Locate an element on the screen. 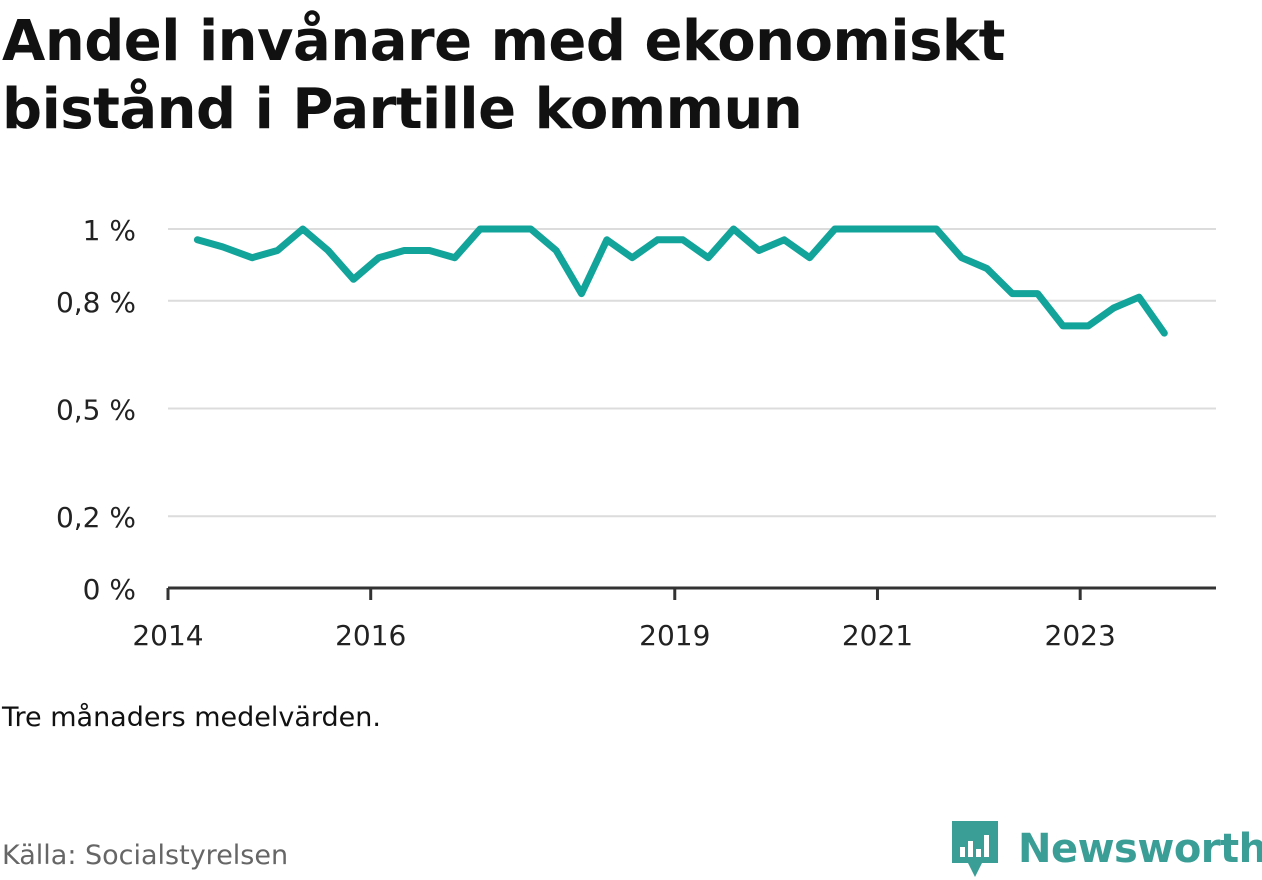 The width and height of the screenshot is (1262, 880). brand-logo: Newsworthy is located at coordinates (1106, 849).